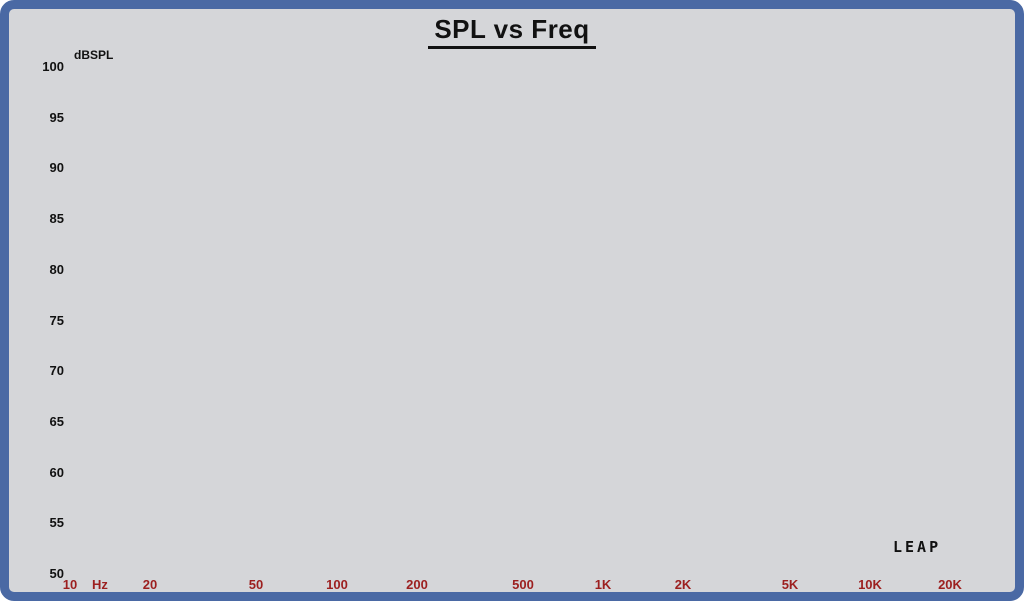  I want to click on page-title: SPL vs Freq, so click(512, 31).